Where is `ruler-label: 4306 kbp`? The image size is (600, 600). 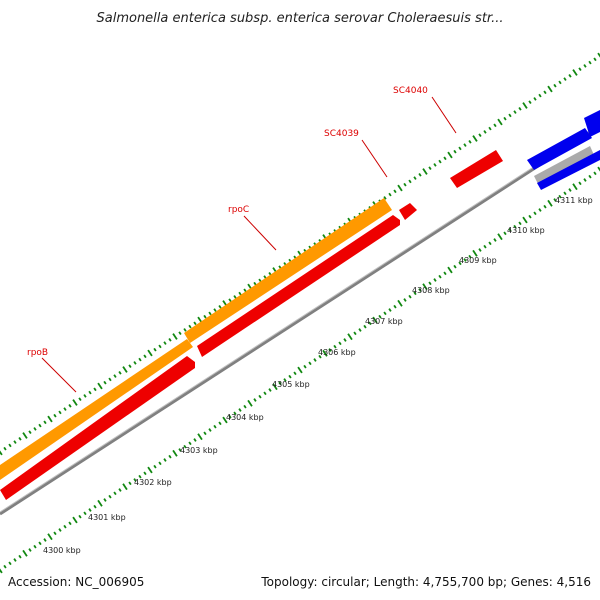 ruler-label: 4306 kbp is located at coordinates (337, 352).